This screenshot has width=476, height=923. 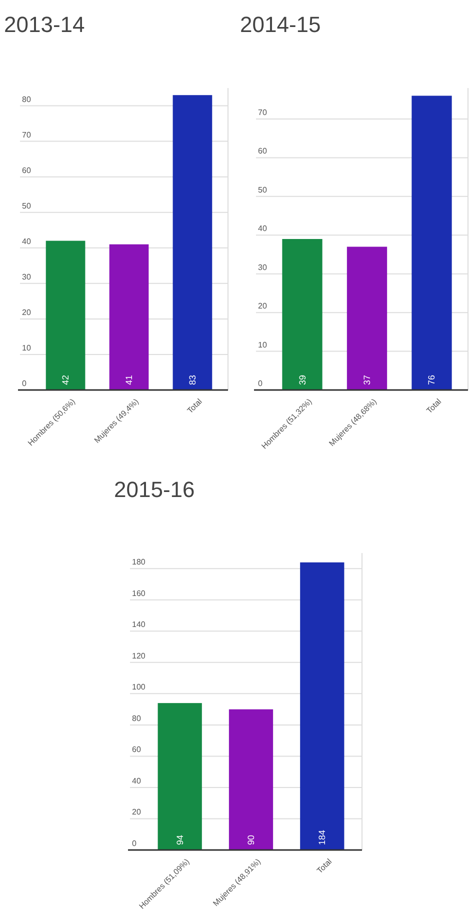 What do you see at coordinates (431, 379) in the screenshot?
I see `data-label: 76` at bounding box center [431, 379].